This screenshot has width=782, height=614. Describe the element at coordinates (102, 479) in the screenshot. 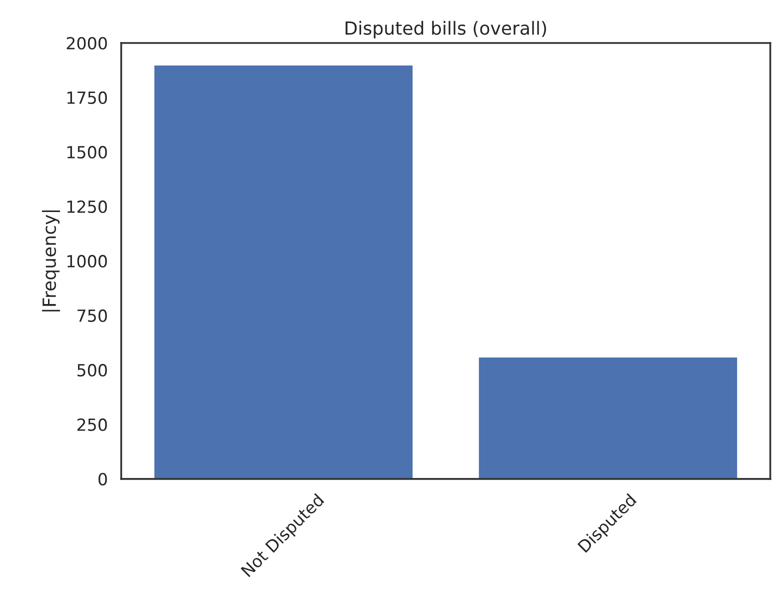

I see `y-tick-label: 0` at that location.